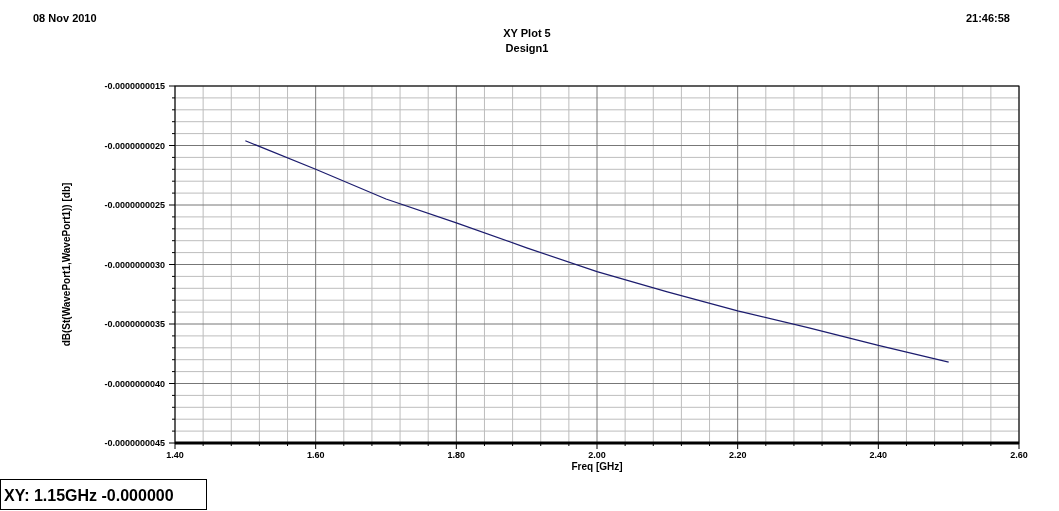  Describe the element at coordinates (134, 443) in the screenshot. I see `y-tick-label: -0.0000000045` at that location.